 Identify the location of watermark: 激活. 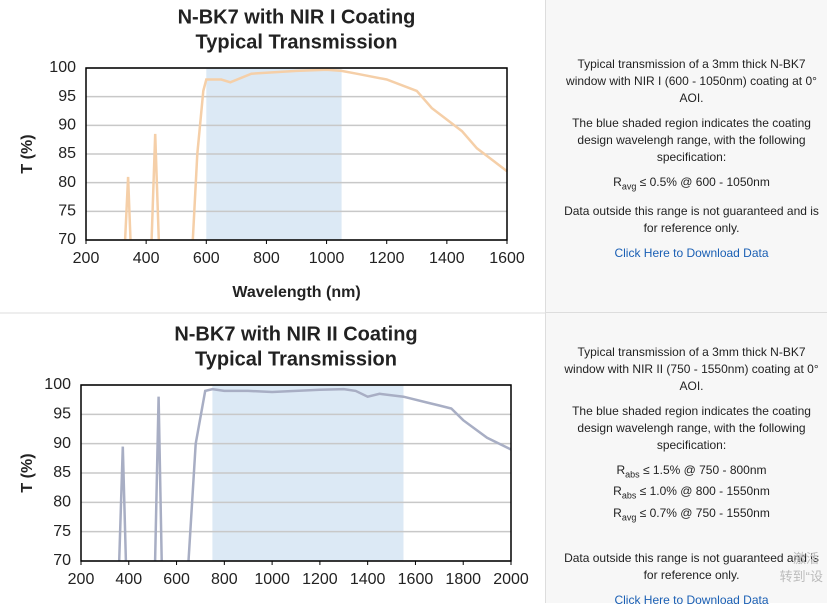
(805, 558).